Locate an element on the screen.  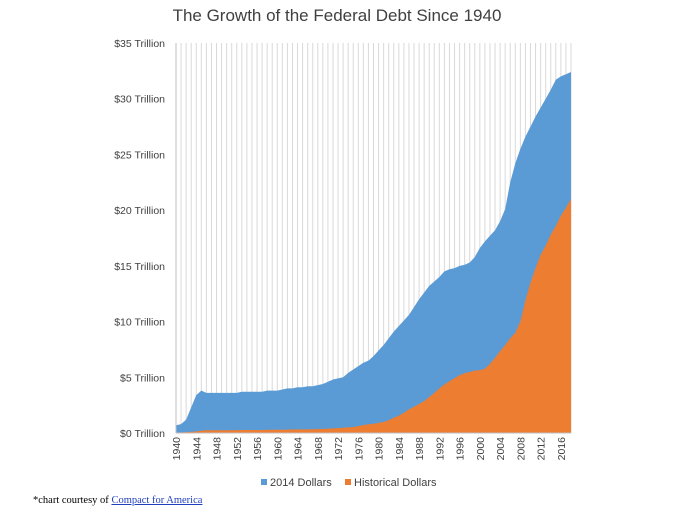
y-tick-label: $20 Trillion is located at coordinates (139, 211).